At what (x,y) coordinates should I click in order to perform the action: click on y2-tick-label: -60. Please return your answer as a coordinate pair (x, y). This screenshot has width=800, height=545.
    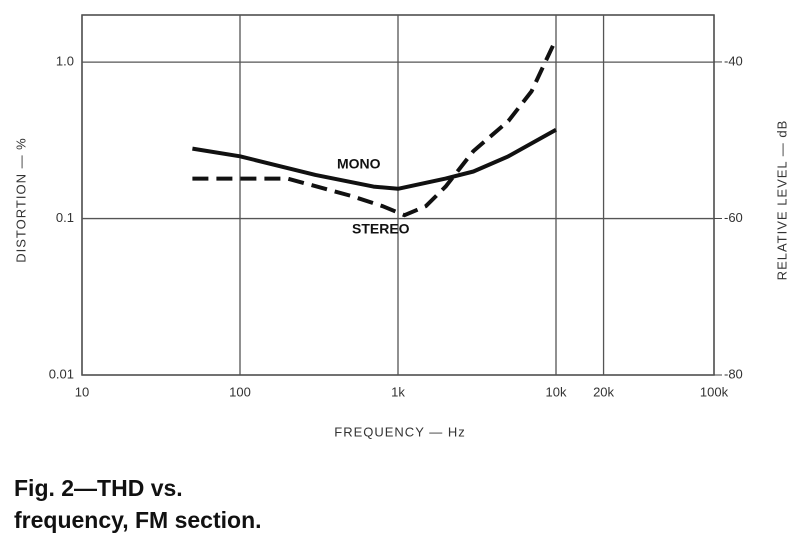
    Looking at the image, I should click on (733, 217).